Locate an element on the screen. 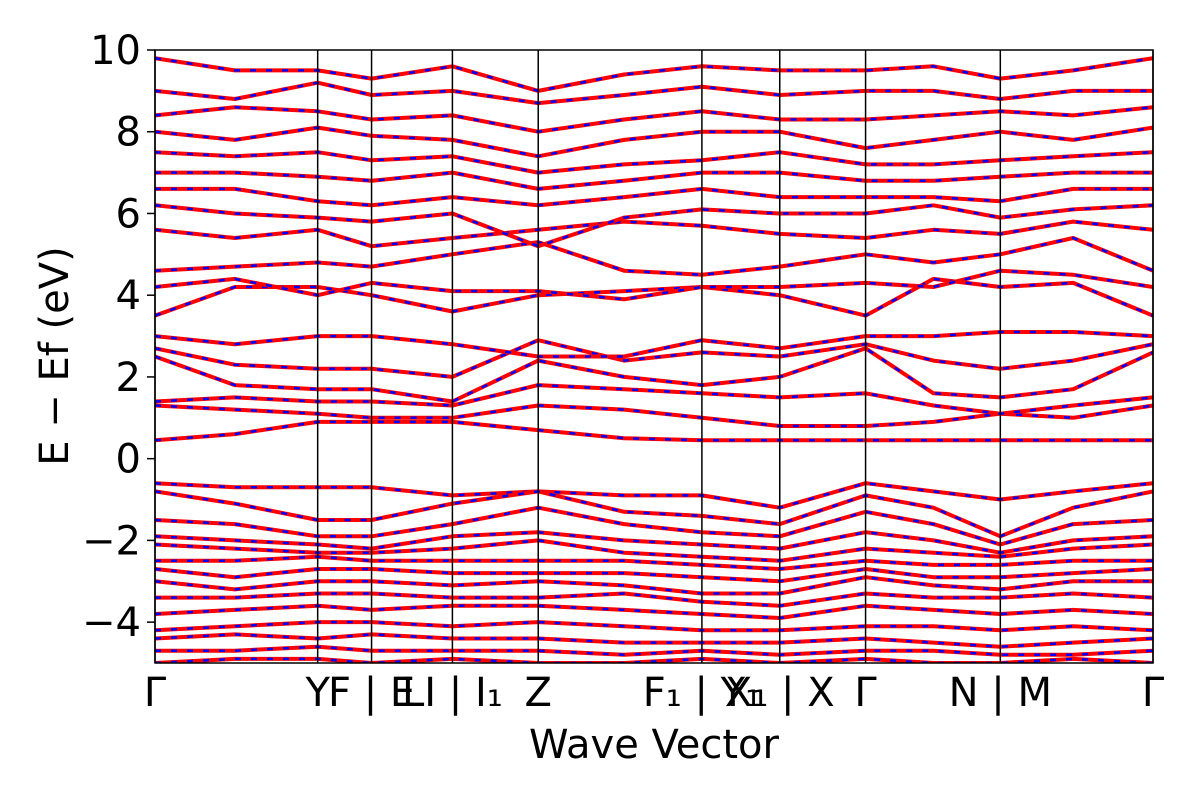 This screenshot has width=1200, height=800. x-tick-label: N | M is located at coordinates (1000, 693).